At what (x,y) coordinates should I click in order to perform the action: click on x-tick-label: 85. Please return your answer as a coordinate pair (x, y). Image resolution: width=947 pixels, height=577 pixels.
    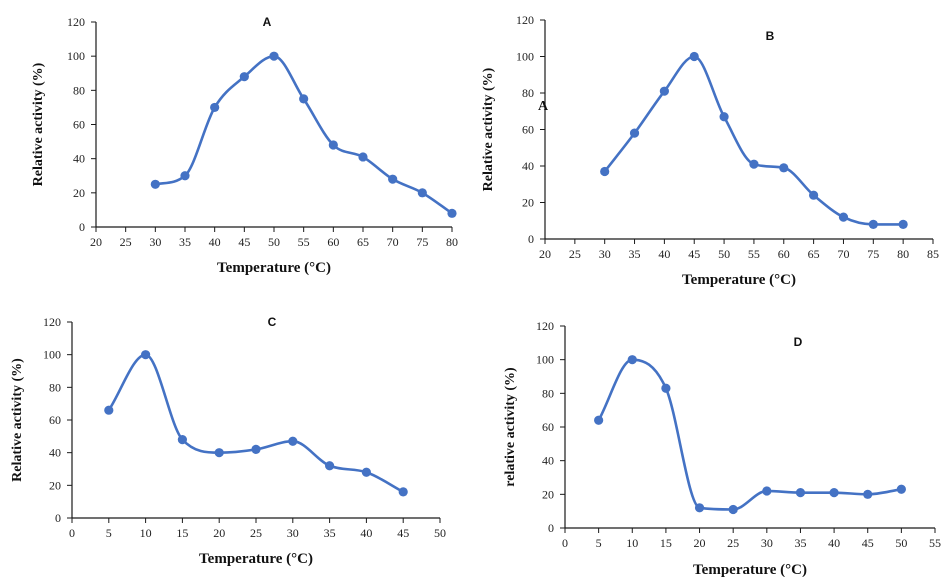
    Looking at the image, I should click on (933, 254).